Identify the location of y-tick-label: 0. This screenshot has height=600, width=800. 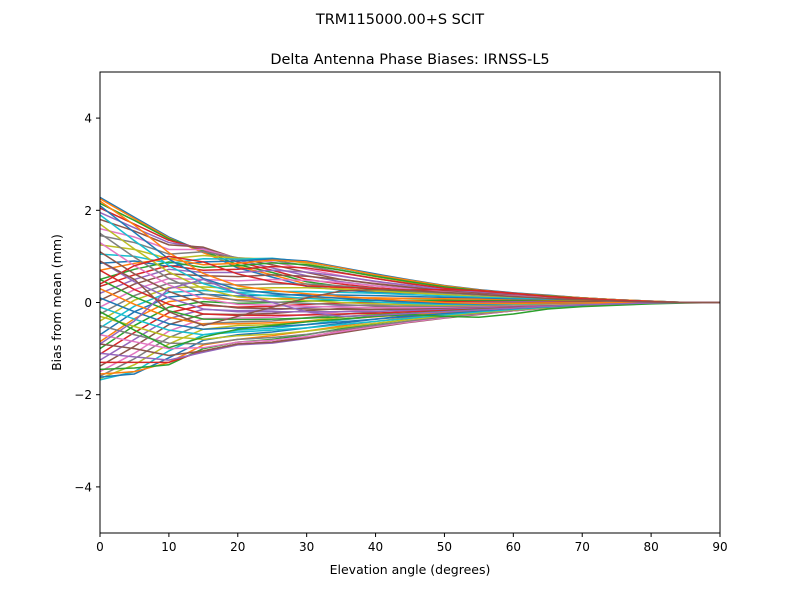
(88, 303).